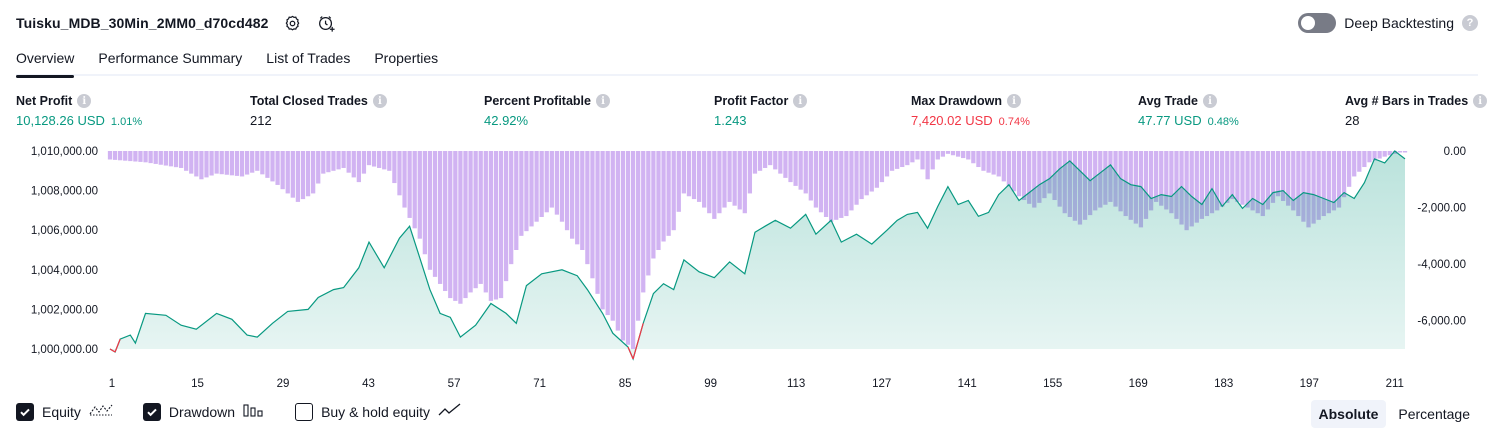  What do you see at coordinates (203, 411) in the screenshot?
I see `legend-drawdown: Drawdown` at bounding box center [203, 411].